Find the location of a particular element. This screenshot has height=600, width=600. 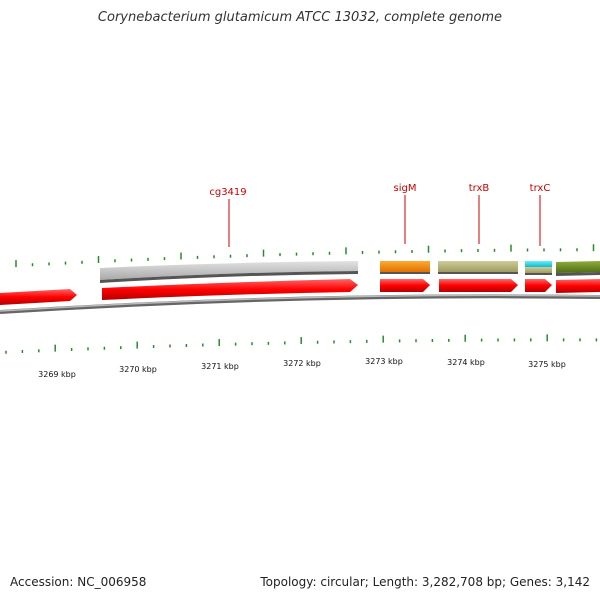

kbp-label: 3274 kbp is located at coordinates (466, 362).